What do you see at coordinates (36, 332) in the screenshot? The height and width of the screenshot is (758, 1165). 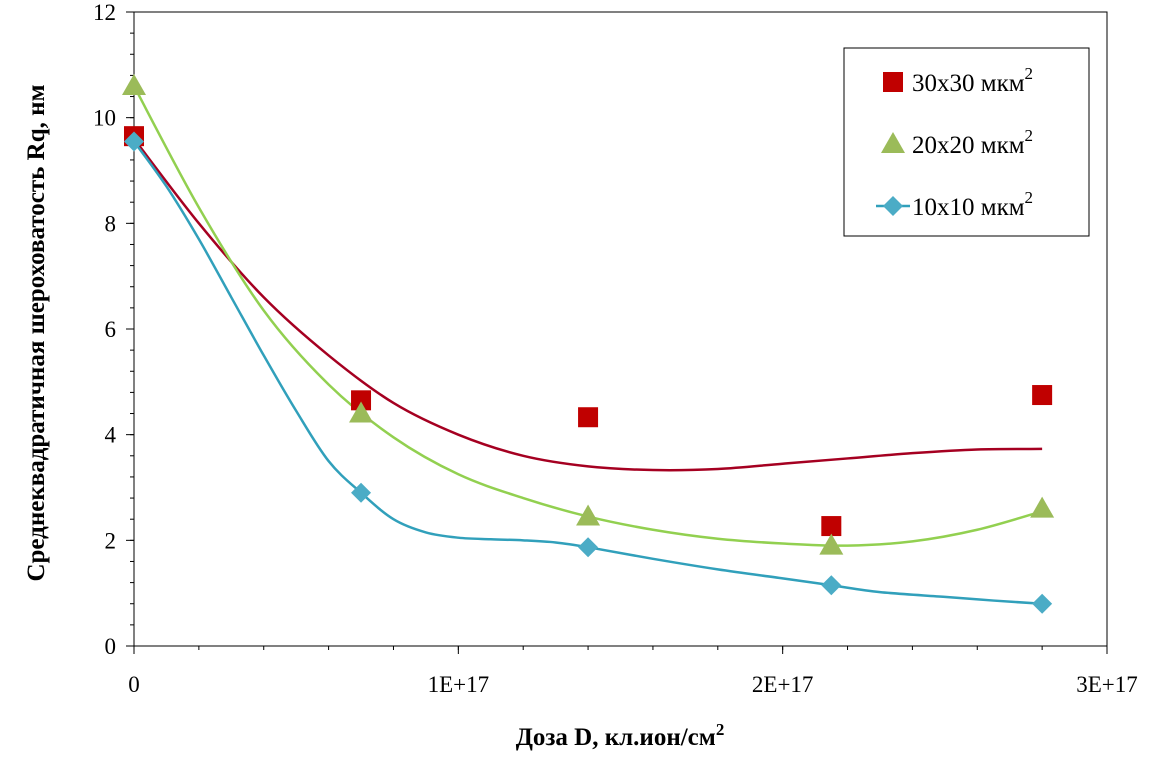 I see `y-axis-title: Среднеквадратичная шероховатость Rq, нм` at bounding box center [36, 332].